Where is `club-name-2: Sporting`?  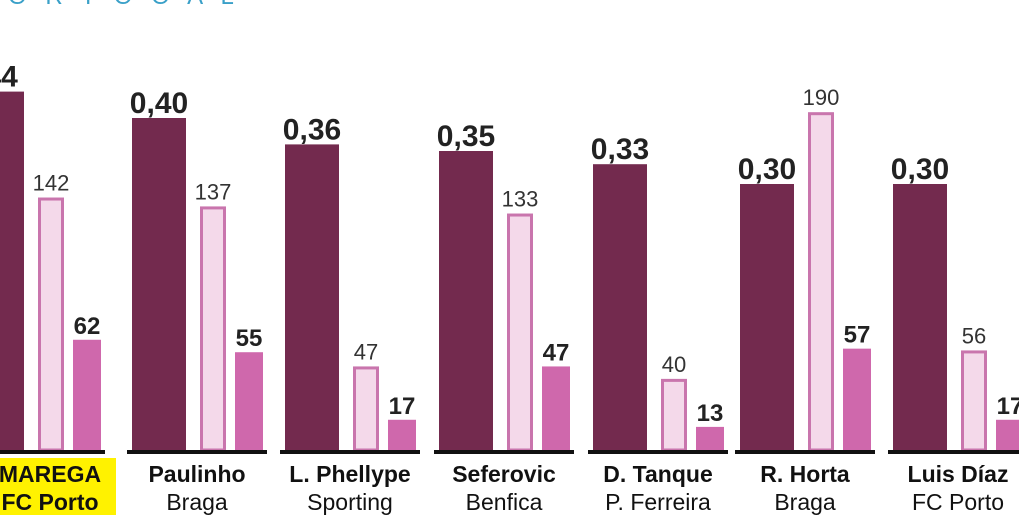
club-name-2: Sporting is located at coordinates (350, 502).